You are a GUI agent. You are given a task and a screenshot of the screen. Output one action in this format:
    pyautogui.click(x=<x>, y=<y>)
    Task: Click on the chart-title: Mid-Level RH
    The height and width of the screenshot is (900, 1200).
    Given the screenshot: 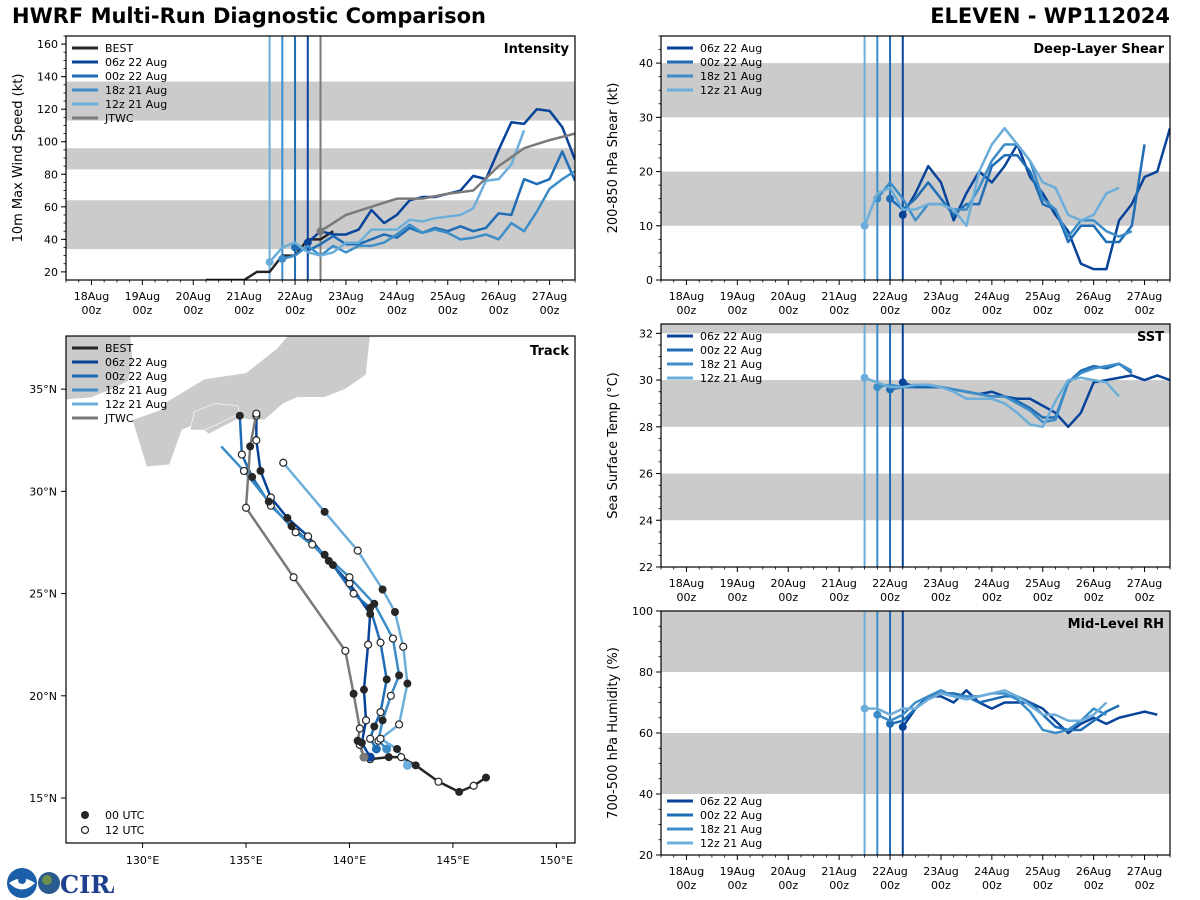 What is the action you would take?
    pyautogui.click(x=1116, y=624)
    